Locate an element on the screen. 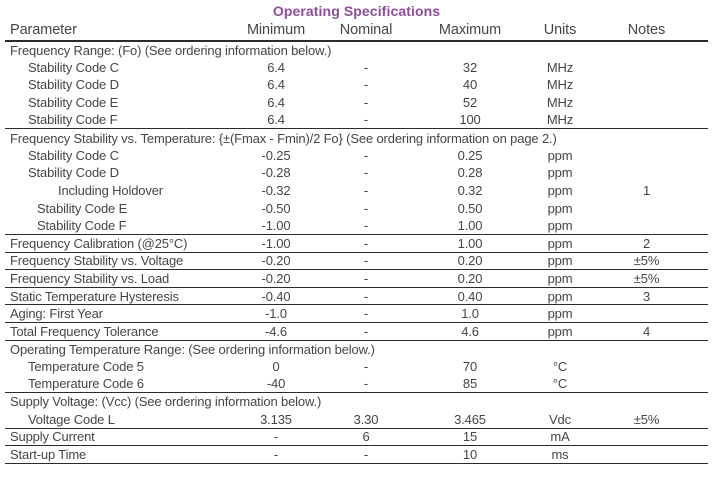 The width and height of the screenshot is (713, 489). param-cell: Stability Code F is located at coordinates (115, 120).